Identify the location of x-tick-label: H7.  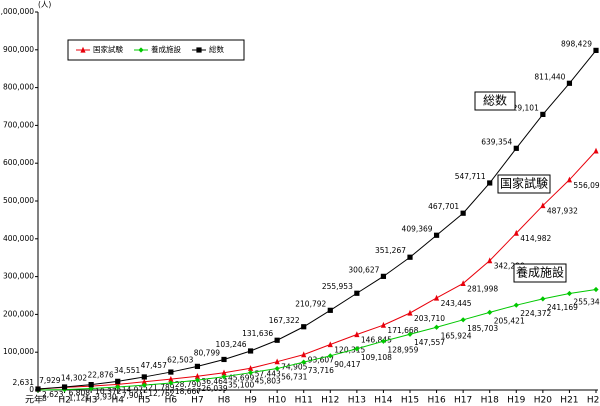
(197, 401).